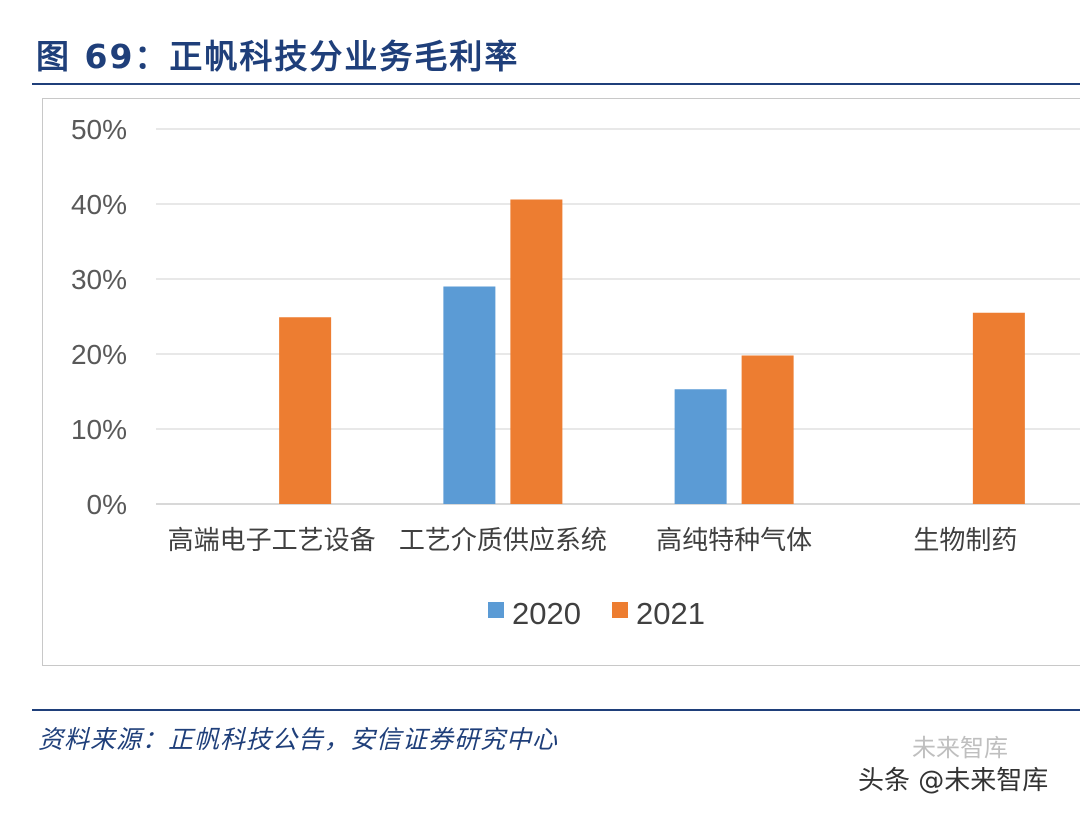 The width and height of the screenshot is (1080, 813). Describe the element at coordinates (298, 739) in the screenshot. I see `source-note: 资料来源：正帆科技公告，安信证券研究中心` at that location.